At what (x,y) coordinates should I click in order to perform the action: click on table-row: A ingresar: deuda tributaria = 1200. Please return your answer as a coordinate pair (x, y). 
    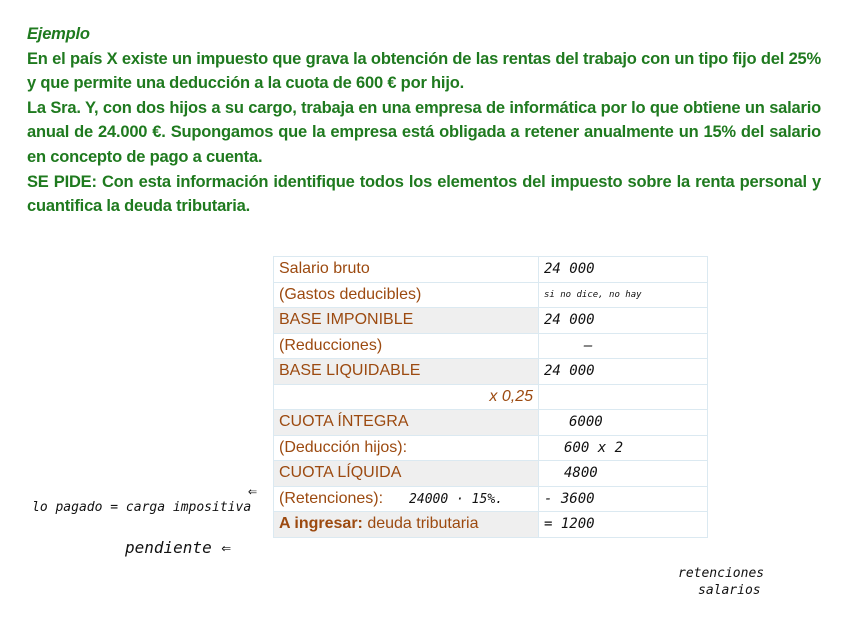
    Looking at the image, I should click on (490, 524).